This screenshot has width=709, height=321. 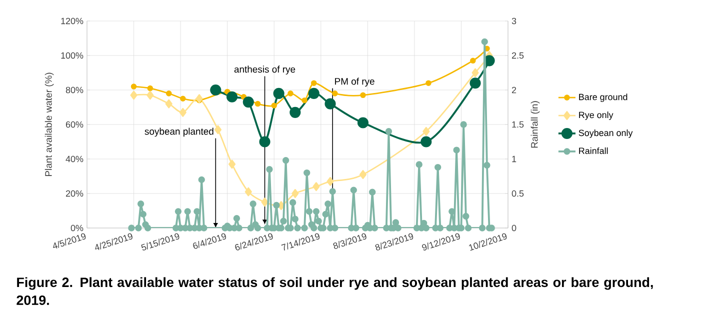 I want to click on y-tick-label: 80%, so click(x=75, y=90).